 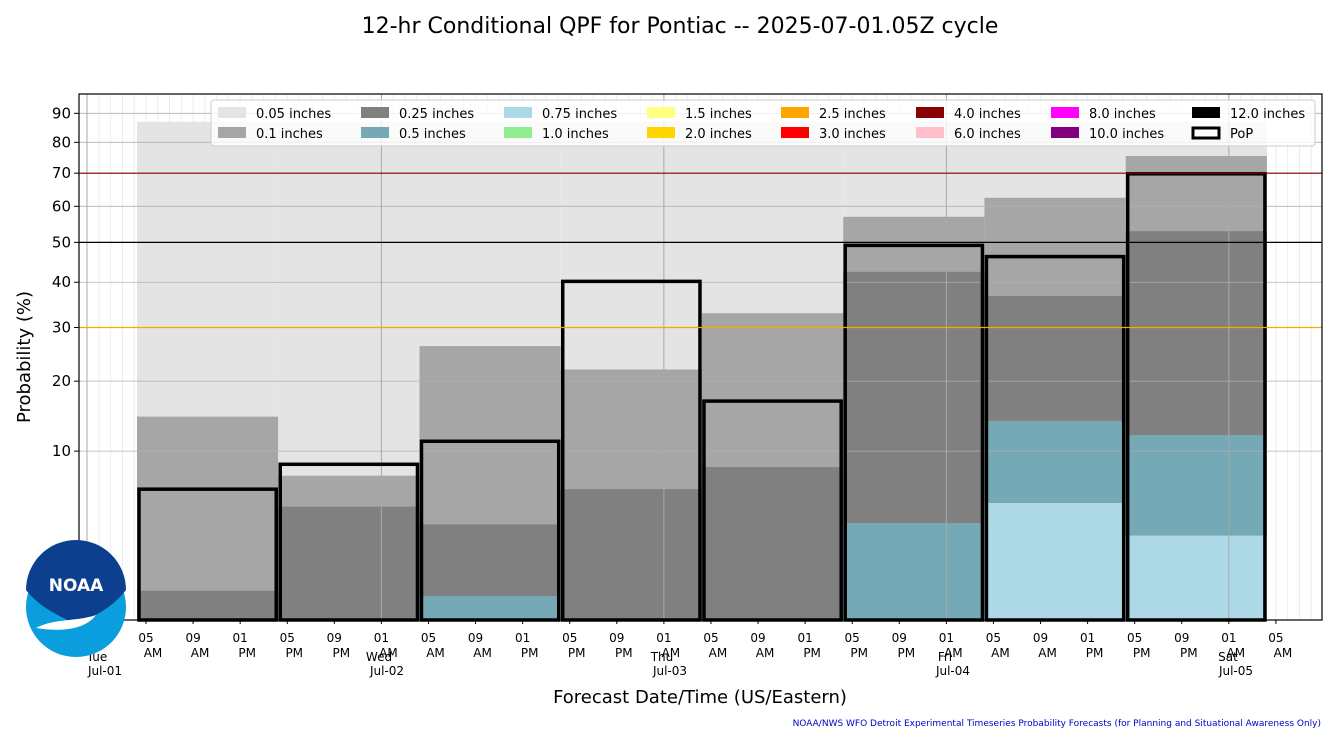 I want to click on bar-0-75-inches-p6, so click(x=1055, y=561).